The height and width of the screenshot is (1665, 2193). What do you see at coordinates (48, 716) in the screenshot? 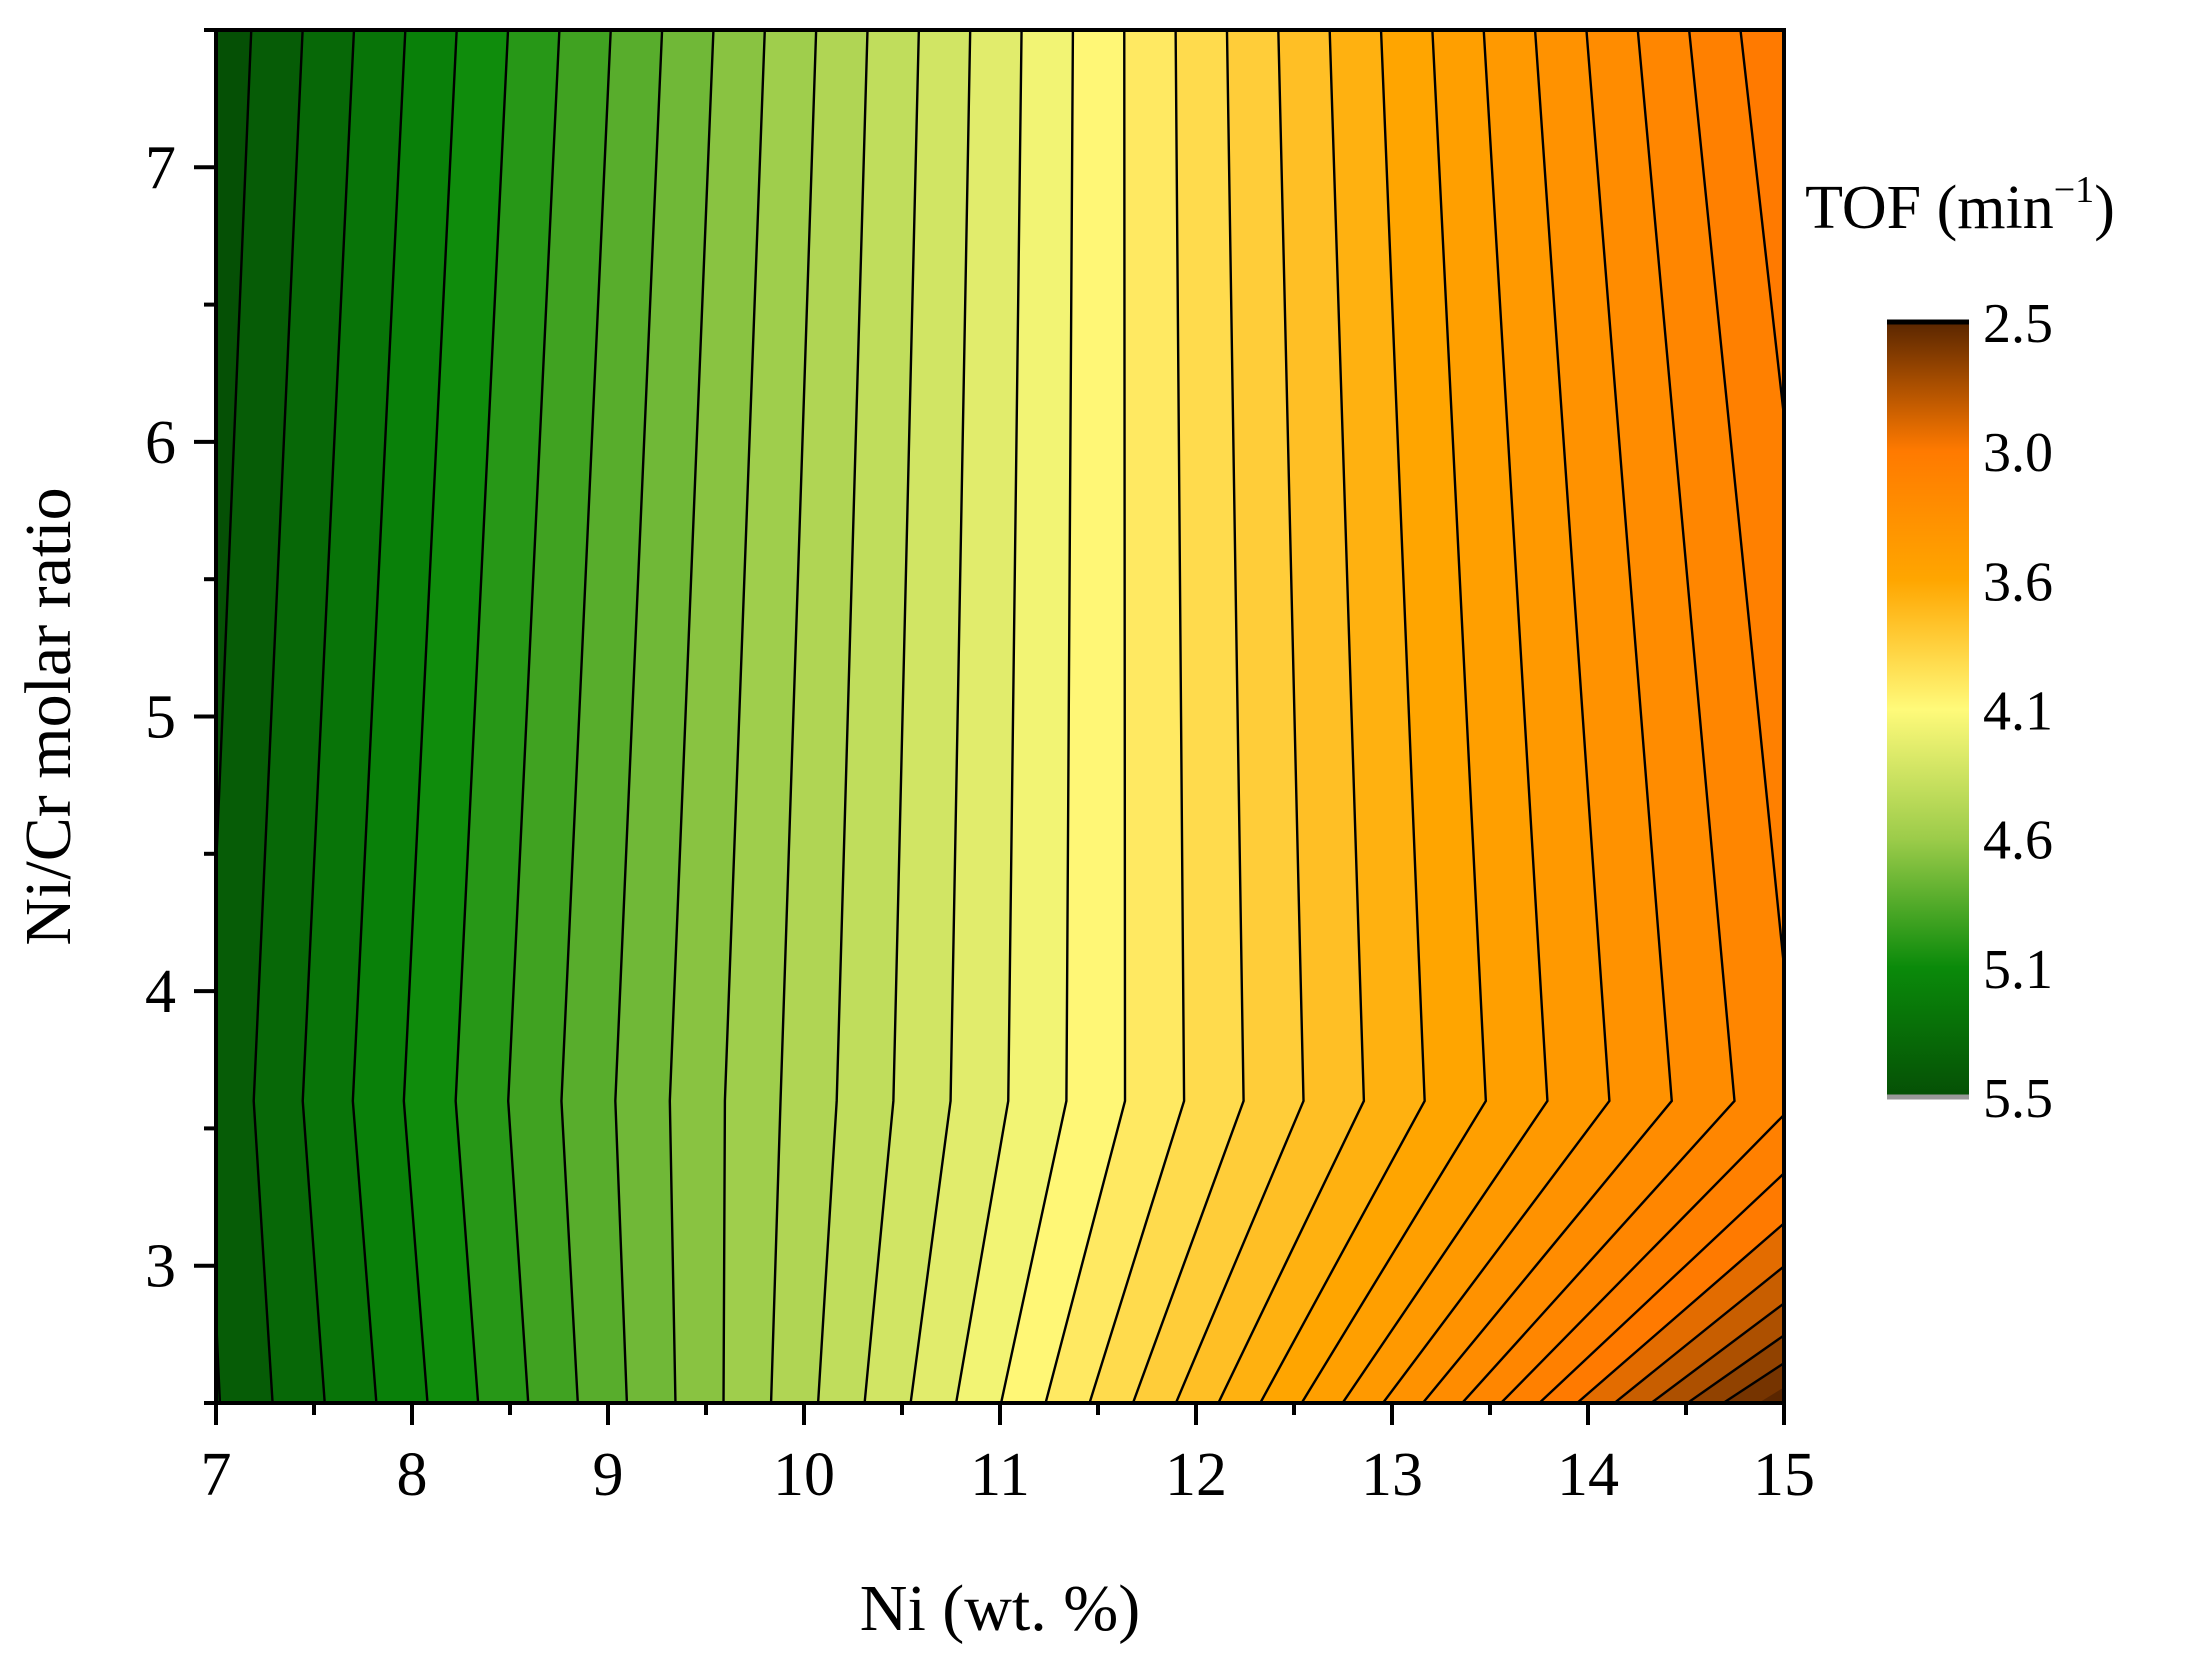
I see `y-axis-title: Ni/Cr molar ratio` at bounding box center [48, 716].